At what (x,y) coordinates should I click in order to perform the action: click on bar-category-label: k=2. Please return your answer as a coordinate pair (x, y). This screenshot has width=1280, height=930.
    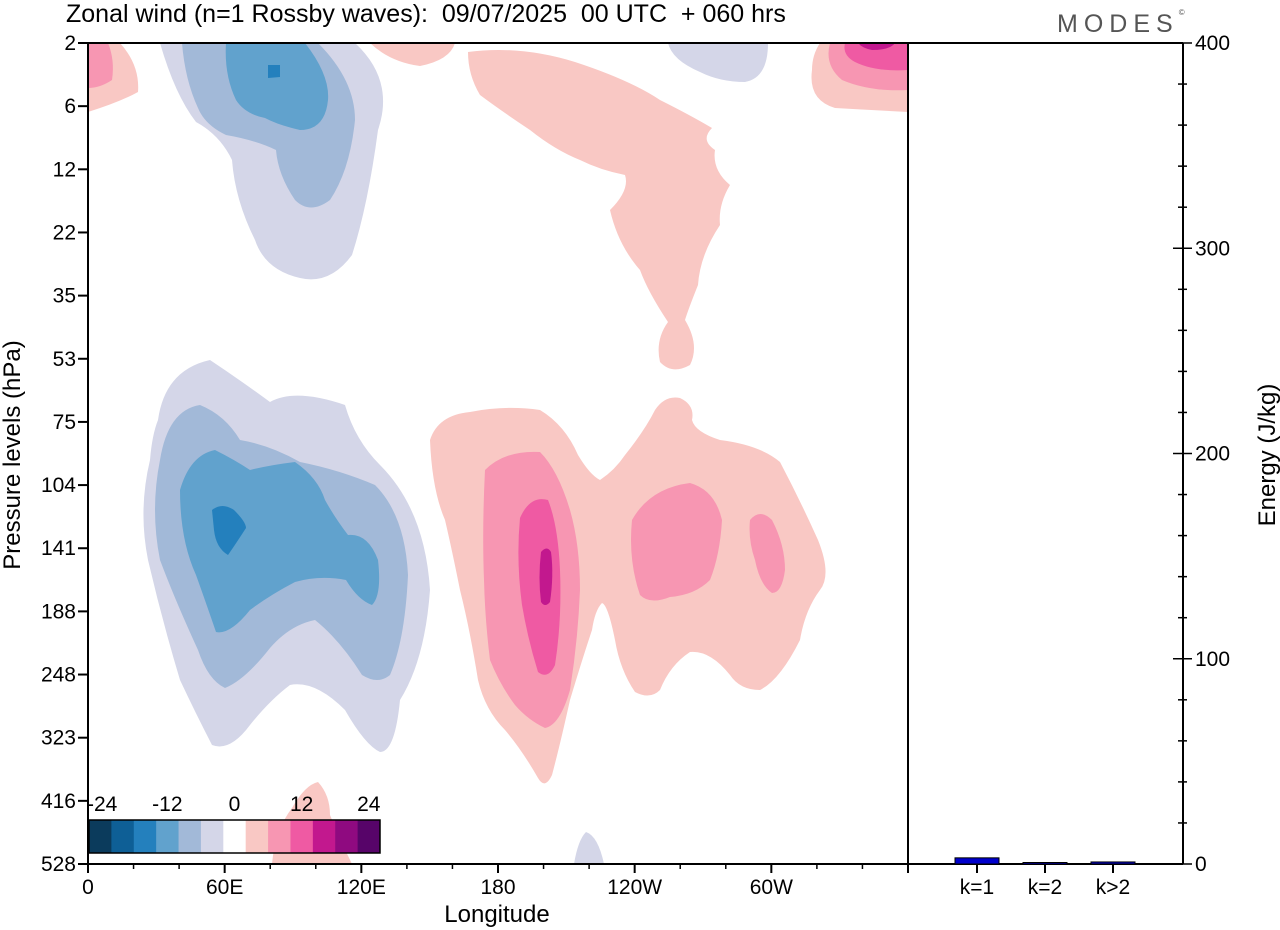
    Looking at the image, I should click on (1045, 887).